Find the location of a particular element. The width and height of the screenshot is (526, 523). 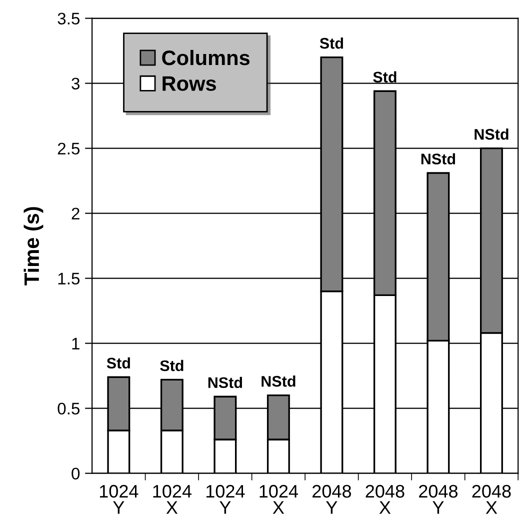

y-tick-label: 3 is located at coordinates (76, 84).